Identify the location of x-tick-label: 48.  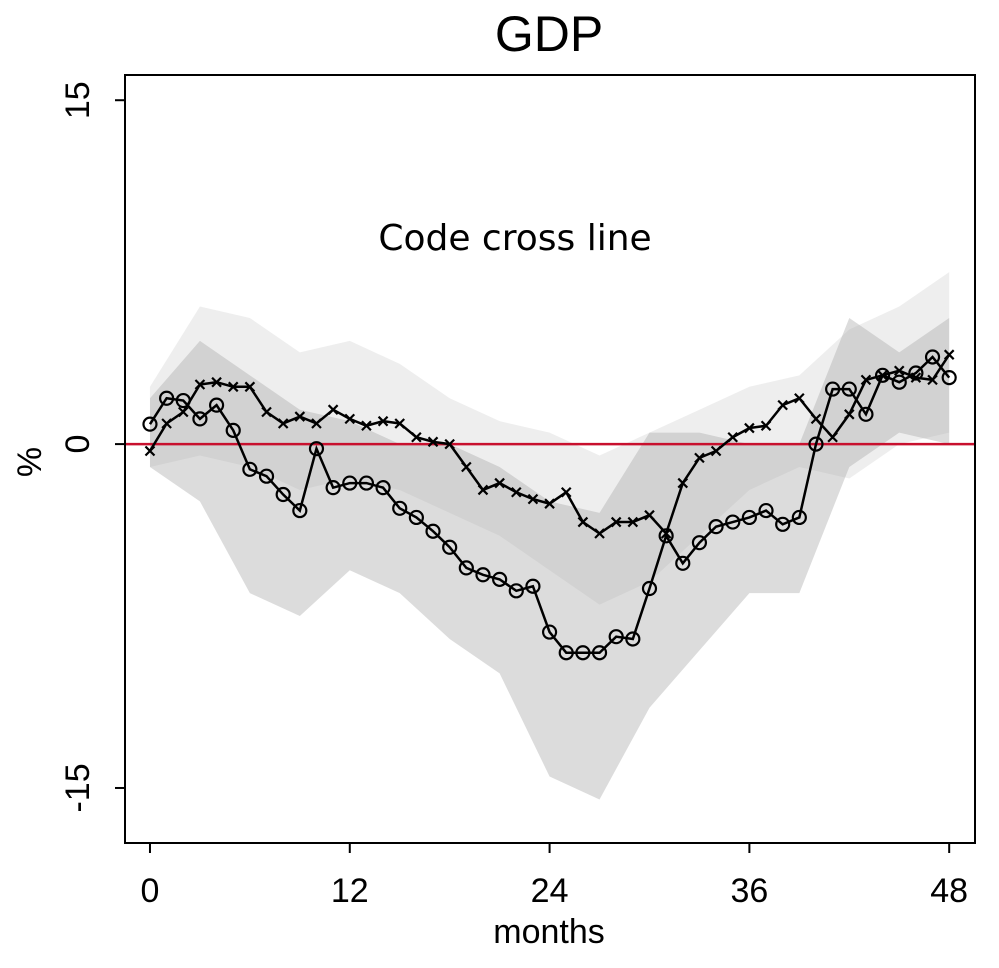
(949, 891).